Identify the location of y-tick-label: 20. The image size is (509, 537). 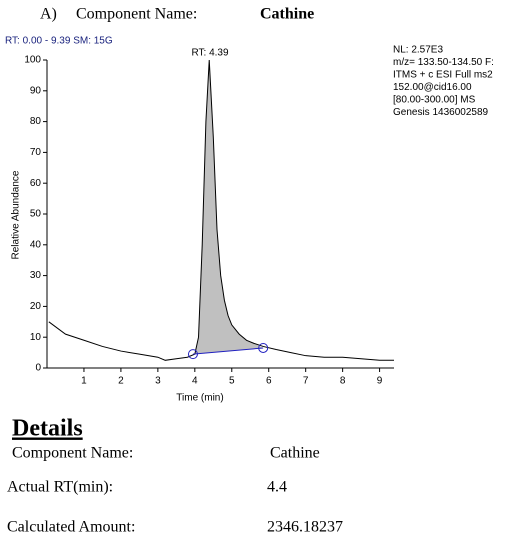
(36, 306).